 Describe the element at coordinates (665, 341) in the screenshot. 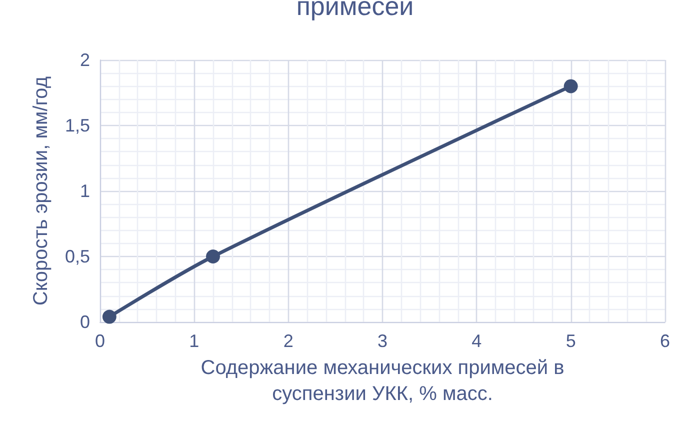

I see `x-tick-label: 6` at that location.